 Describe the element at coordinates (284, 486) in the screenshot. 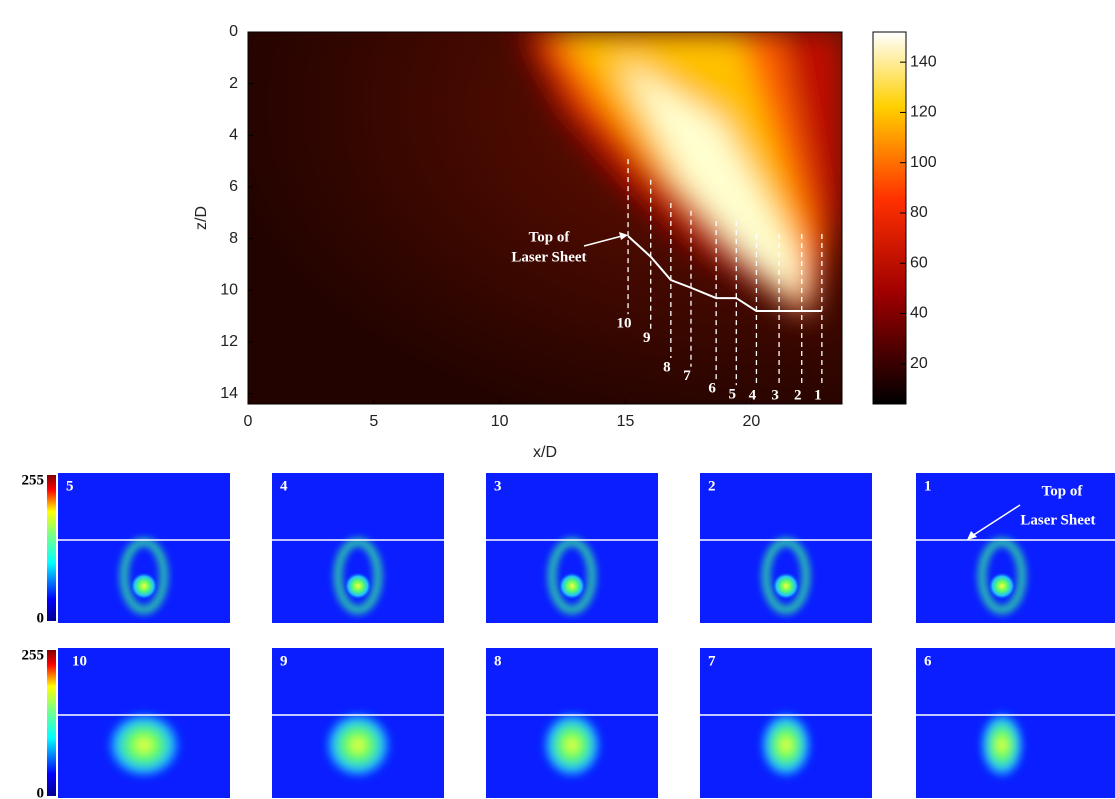

I see `panel-label: 4` at that location.